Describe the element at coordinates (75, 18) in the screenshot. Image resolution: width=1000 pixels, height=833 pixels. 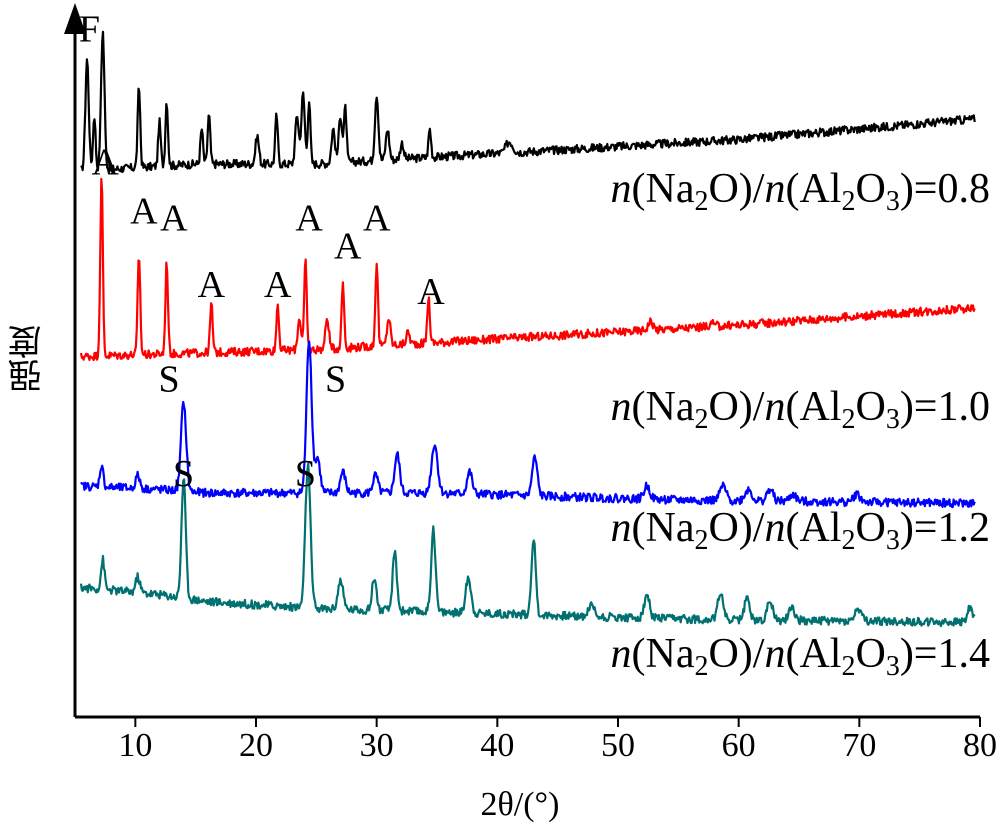
I see `y-axis-arrow-icon` at that location.